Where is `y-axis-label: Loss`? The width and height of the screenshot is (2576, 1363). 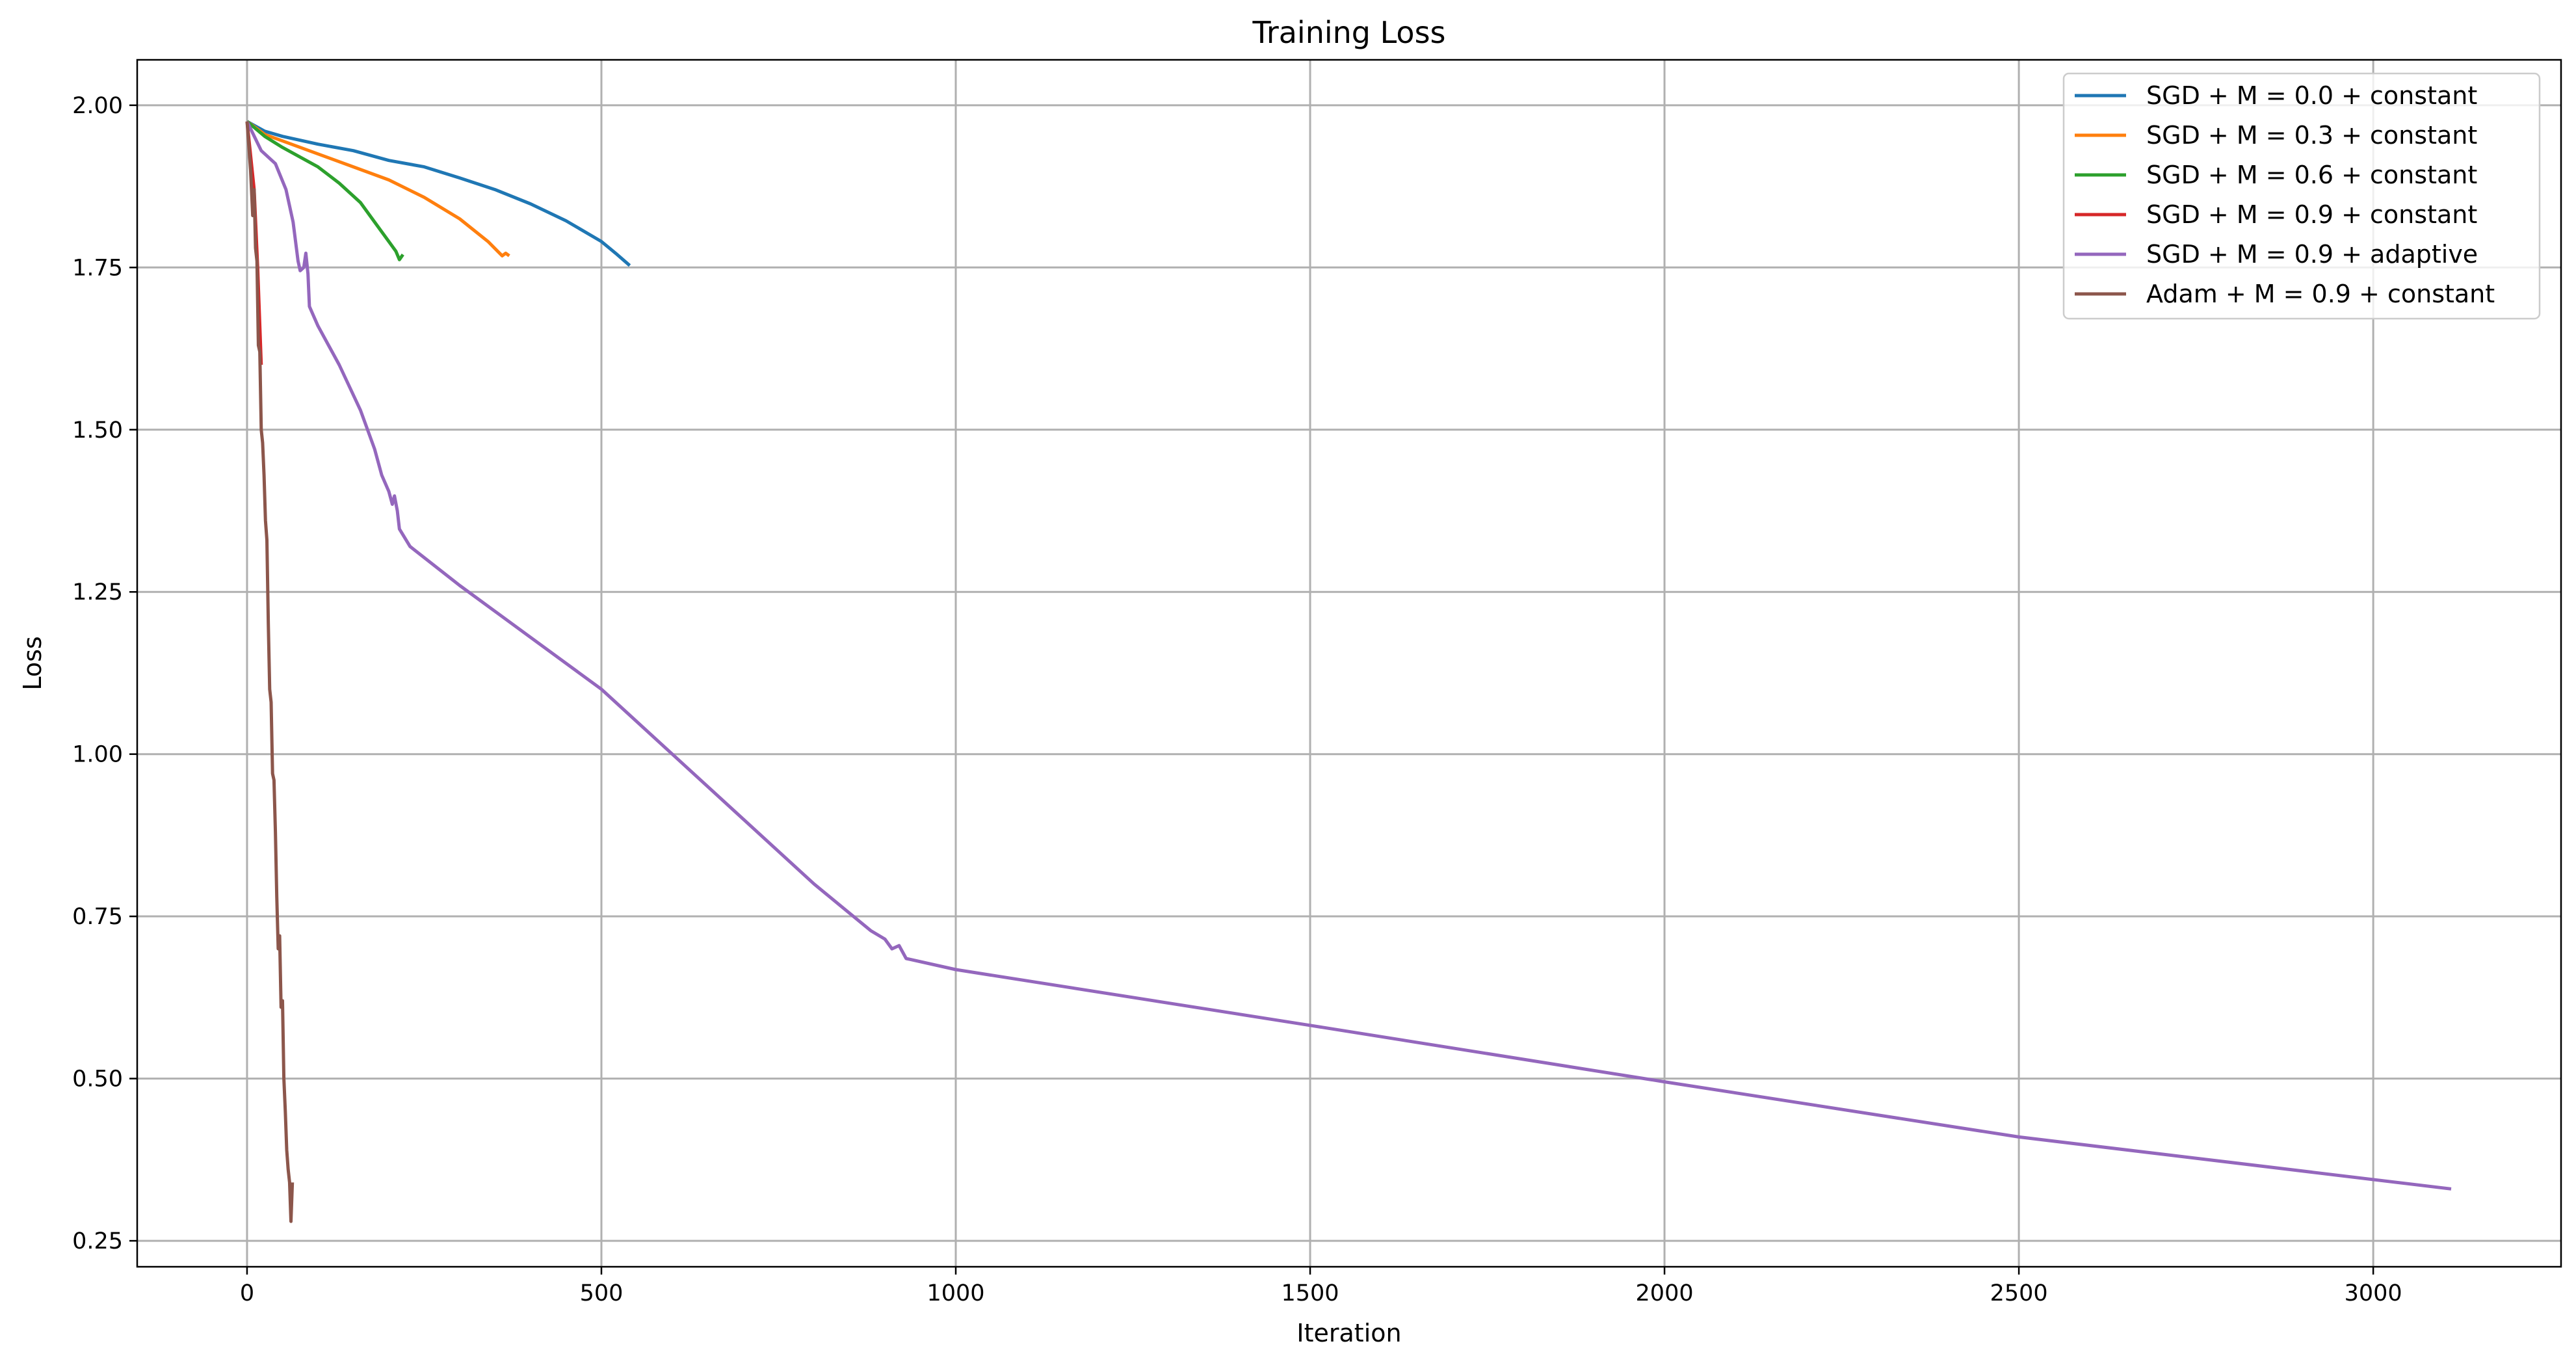 y-axis-label: Loss is located at coordinates (32, 663).